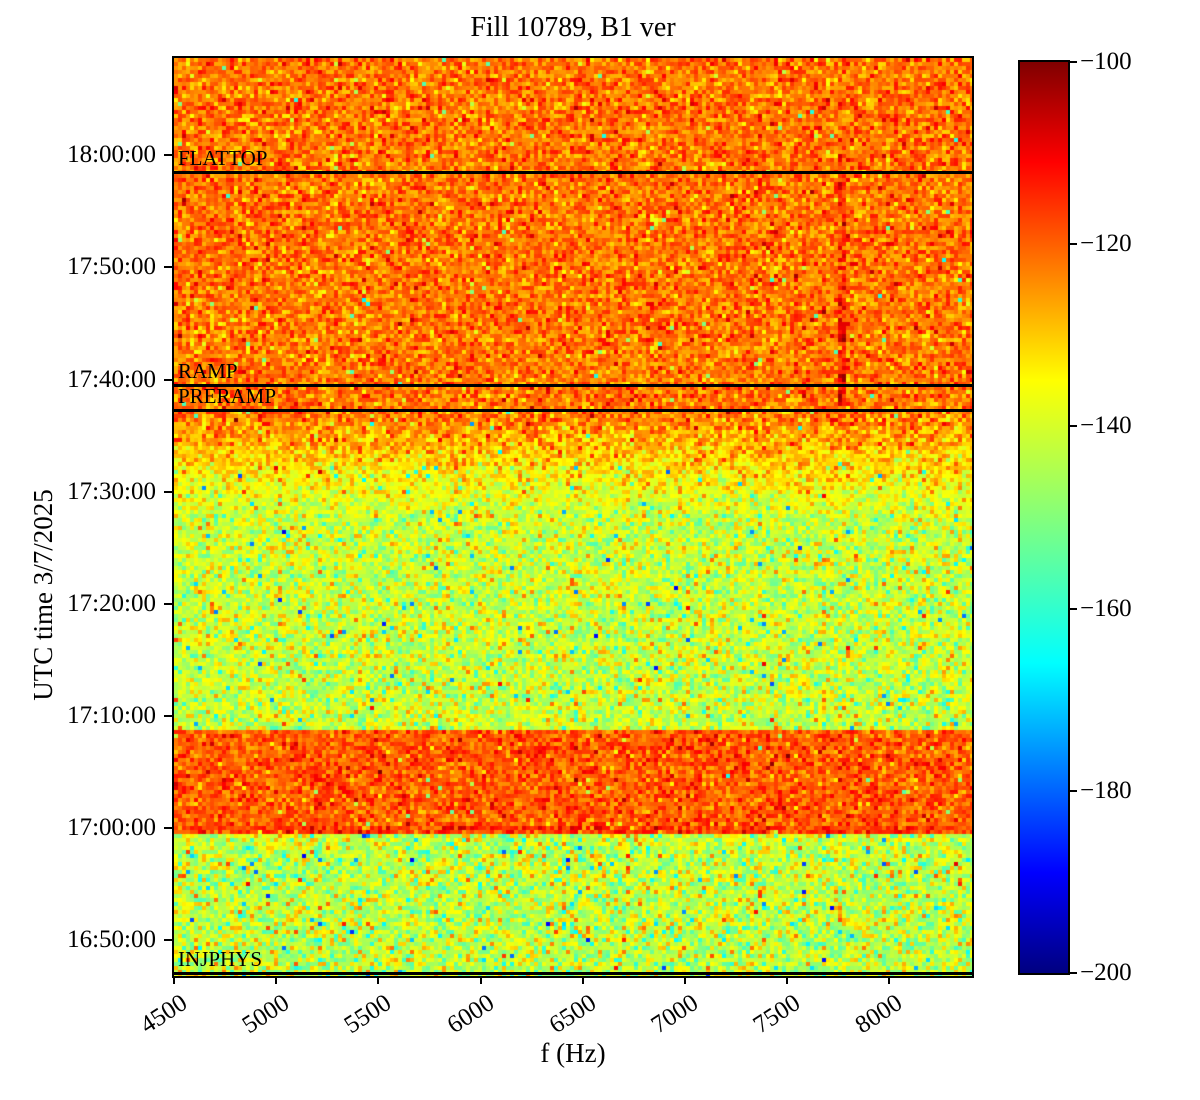  I want to click on colorbar-tick-label: −100, so click(1106, 61).